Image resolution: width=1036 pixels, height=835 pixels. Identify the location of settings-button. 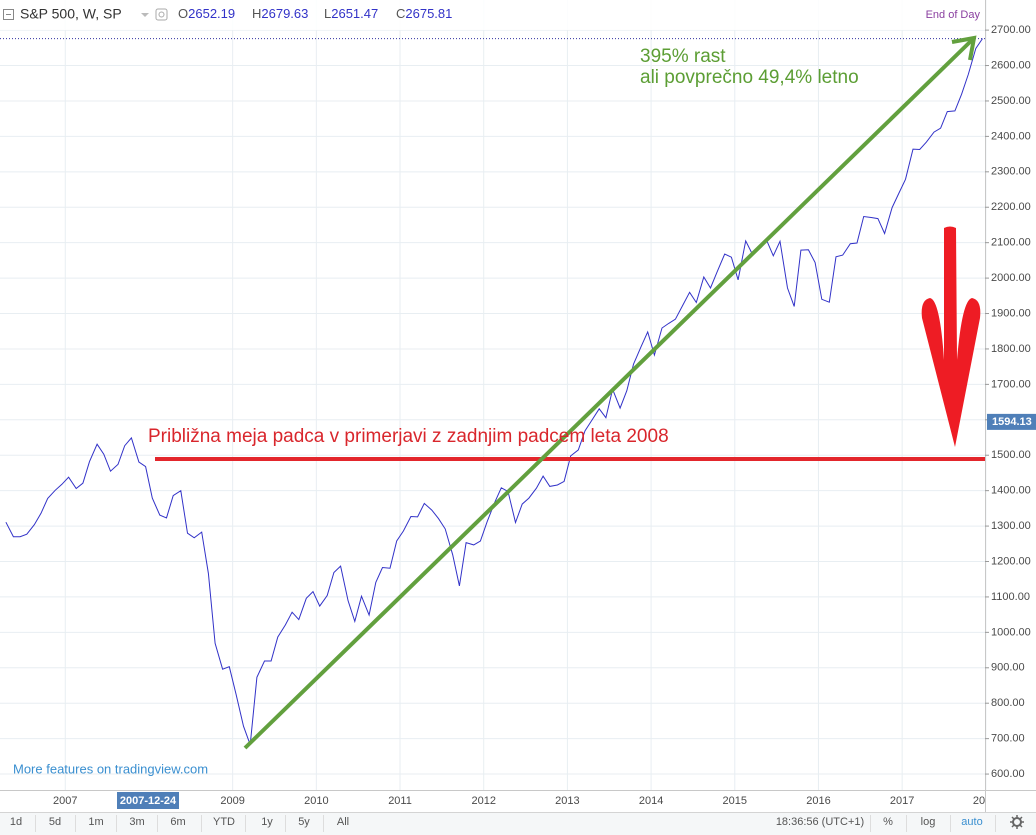
(1017, 822).